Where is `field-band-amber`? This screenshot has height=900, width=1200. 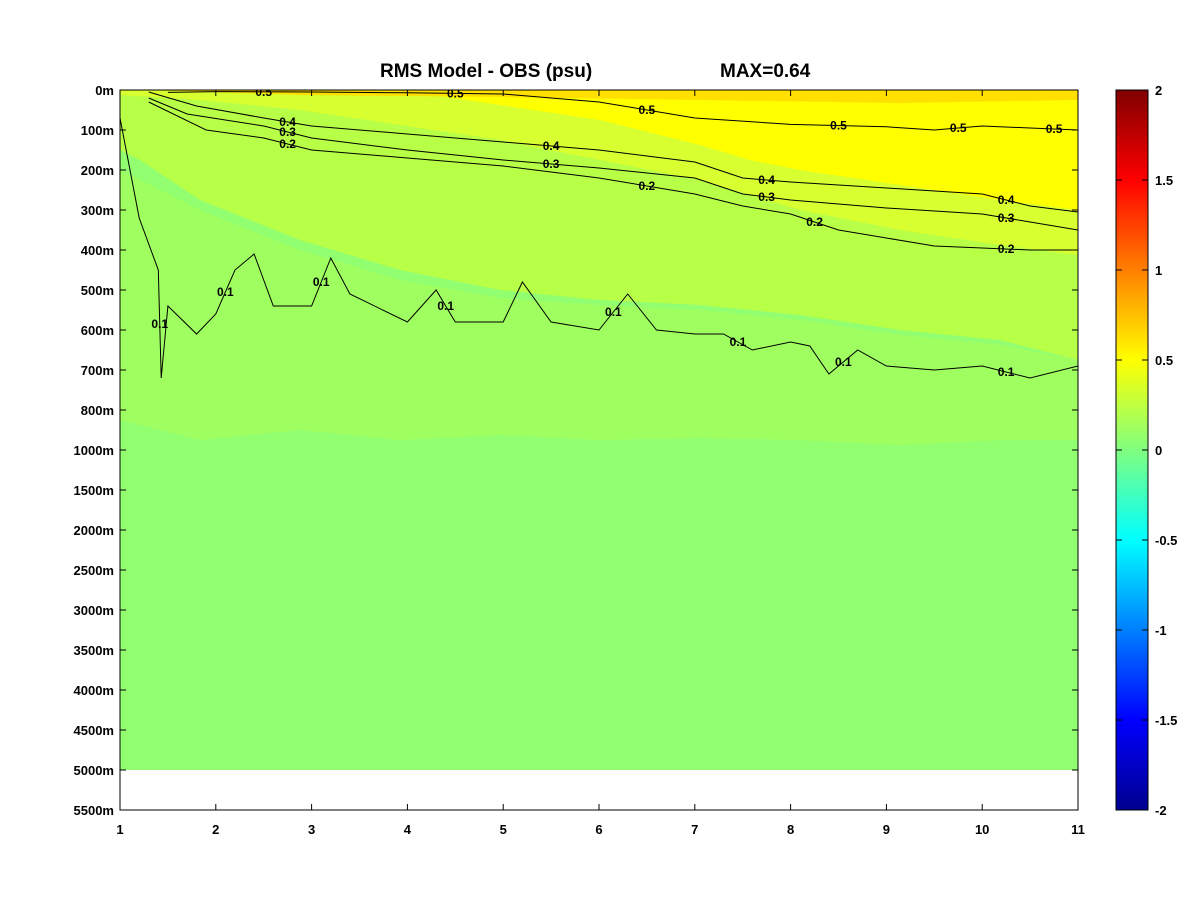
field-band-amber is located at coordinates (614, 96).